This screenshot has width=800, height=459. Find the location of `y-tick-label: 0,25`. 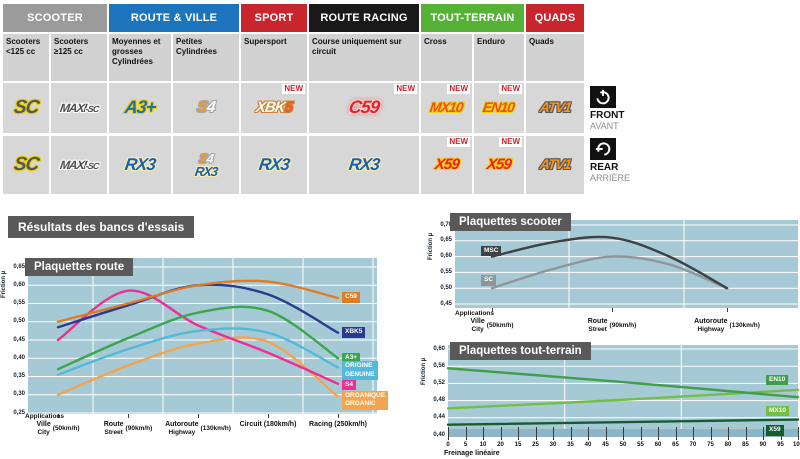

y-tick-label: 0,25 is located at coordinates (19, 412).